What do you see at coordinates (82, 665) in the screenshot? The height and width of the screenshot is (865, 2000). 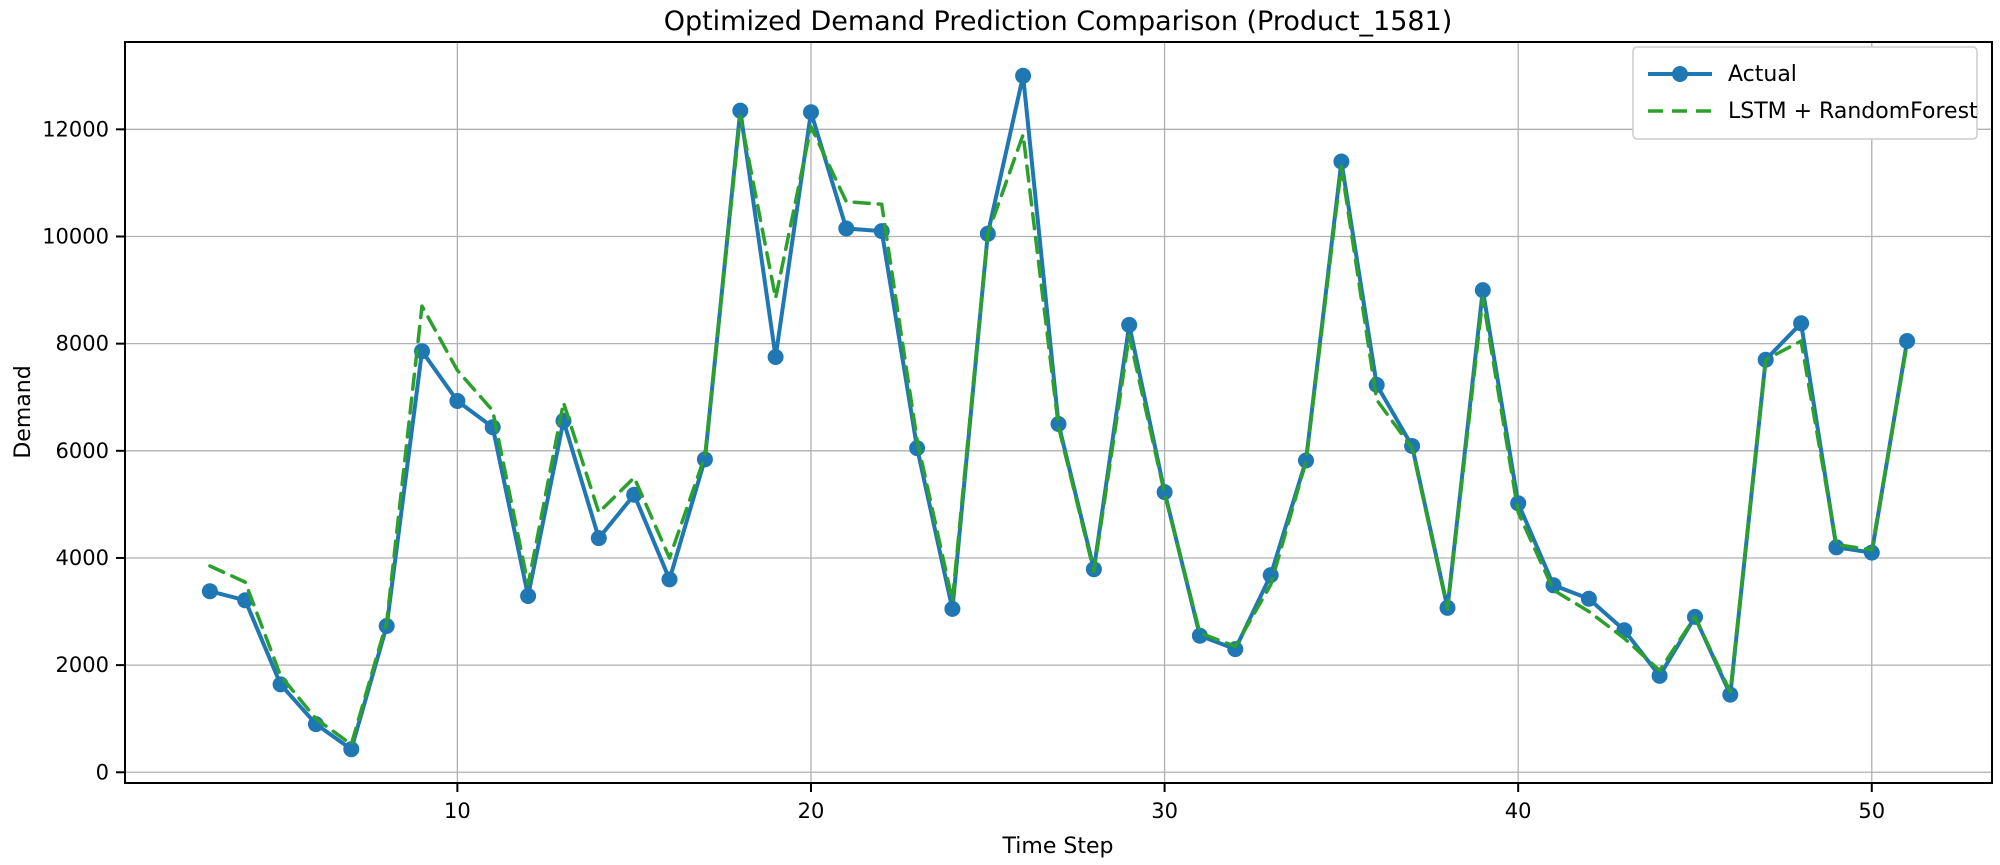 I see `y-tick-label: 2000` at bounding box center [82, 665].